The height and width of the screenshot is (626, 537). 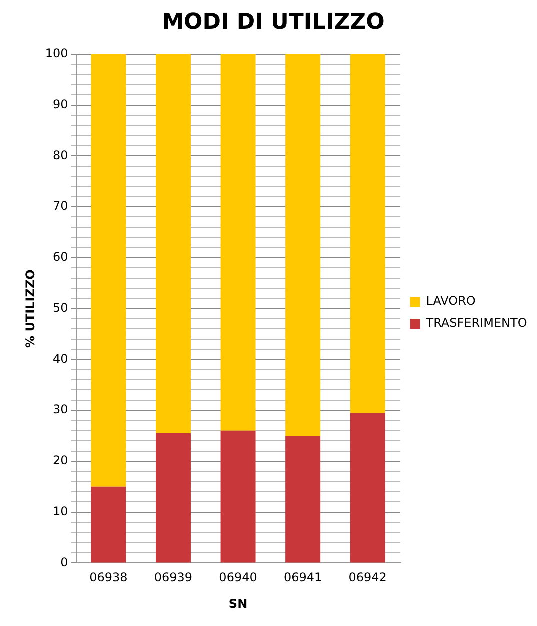 What do you see at coordinates (367, 577) in the screenshot?
I see `x-tick-label: 06942` at bounding box center [367, 577].